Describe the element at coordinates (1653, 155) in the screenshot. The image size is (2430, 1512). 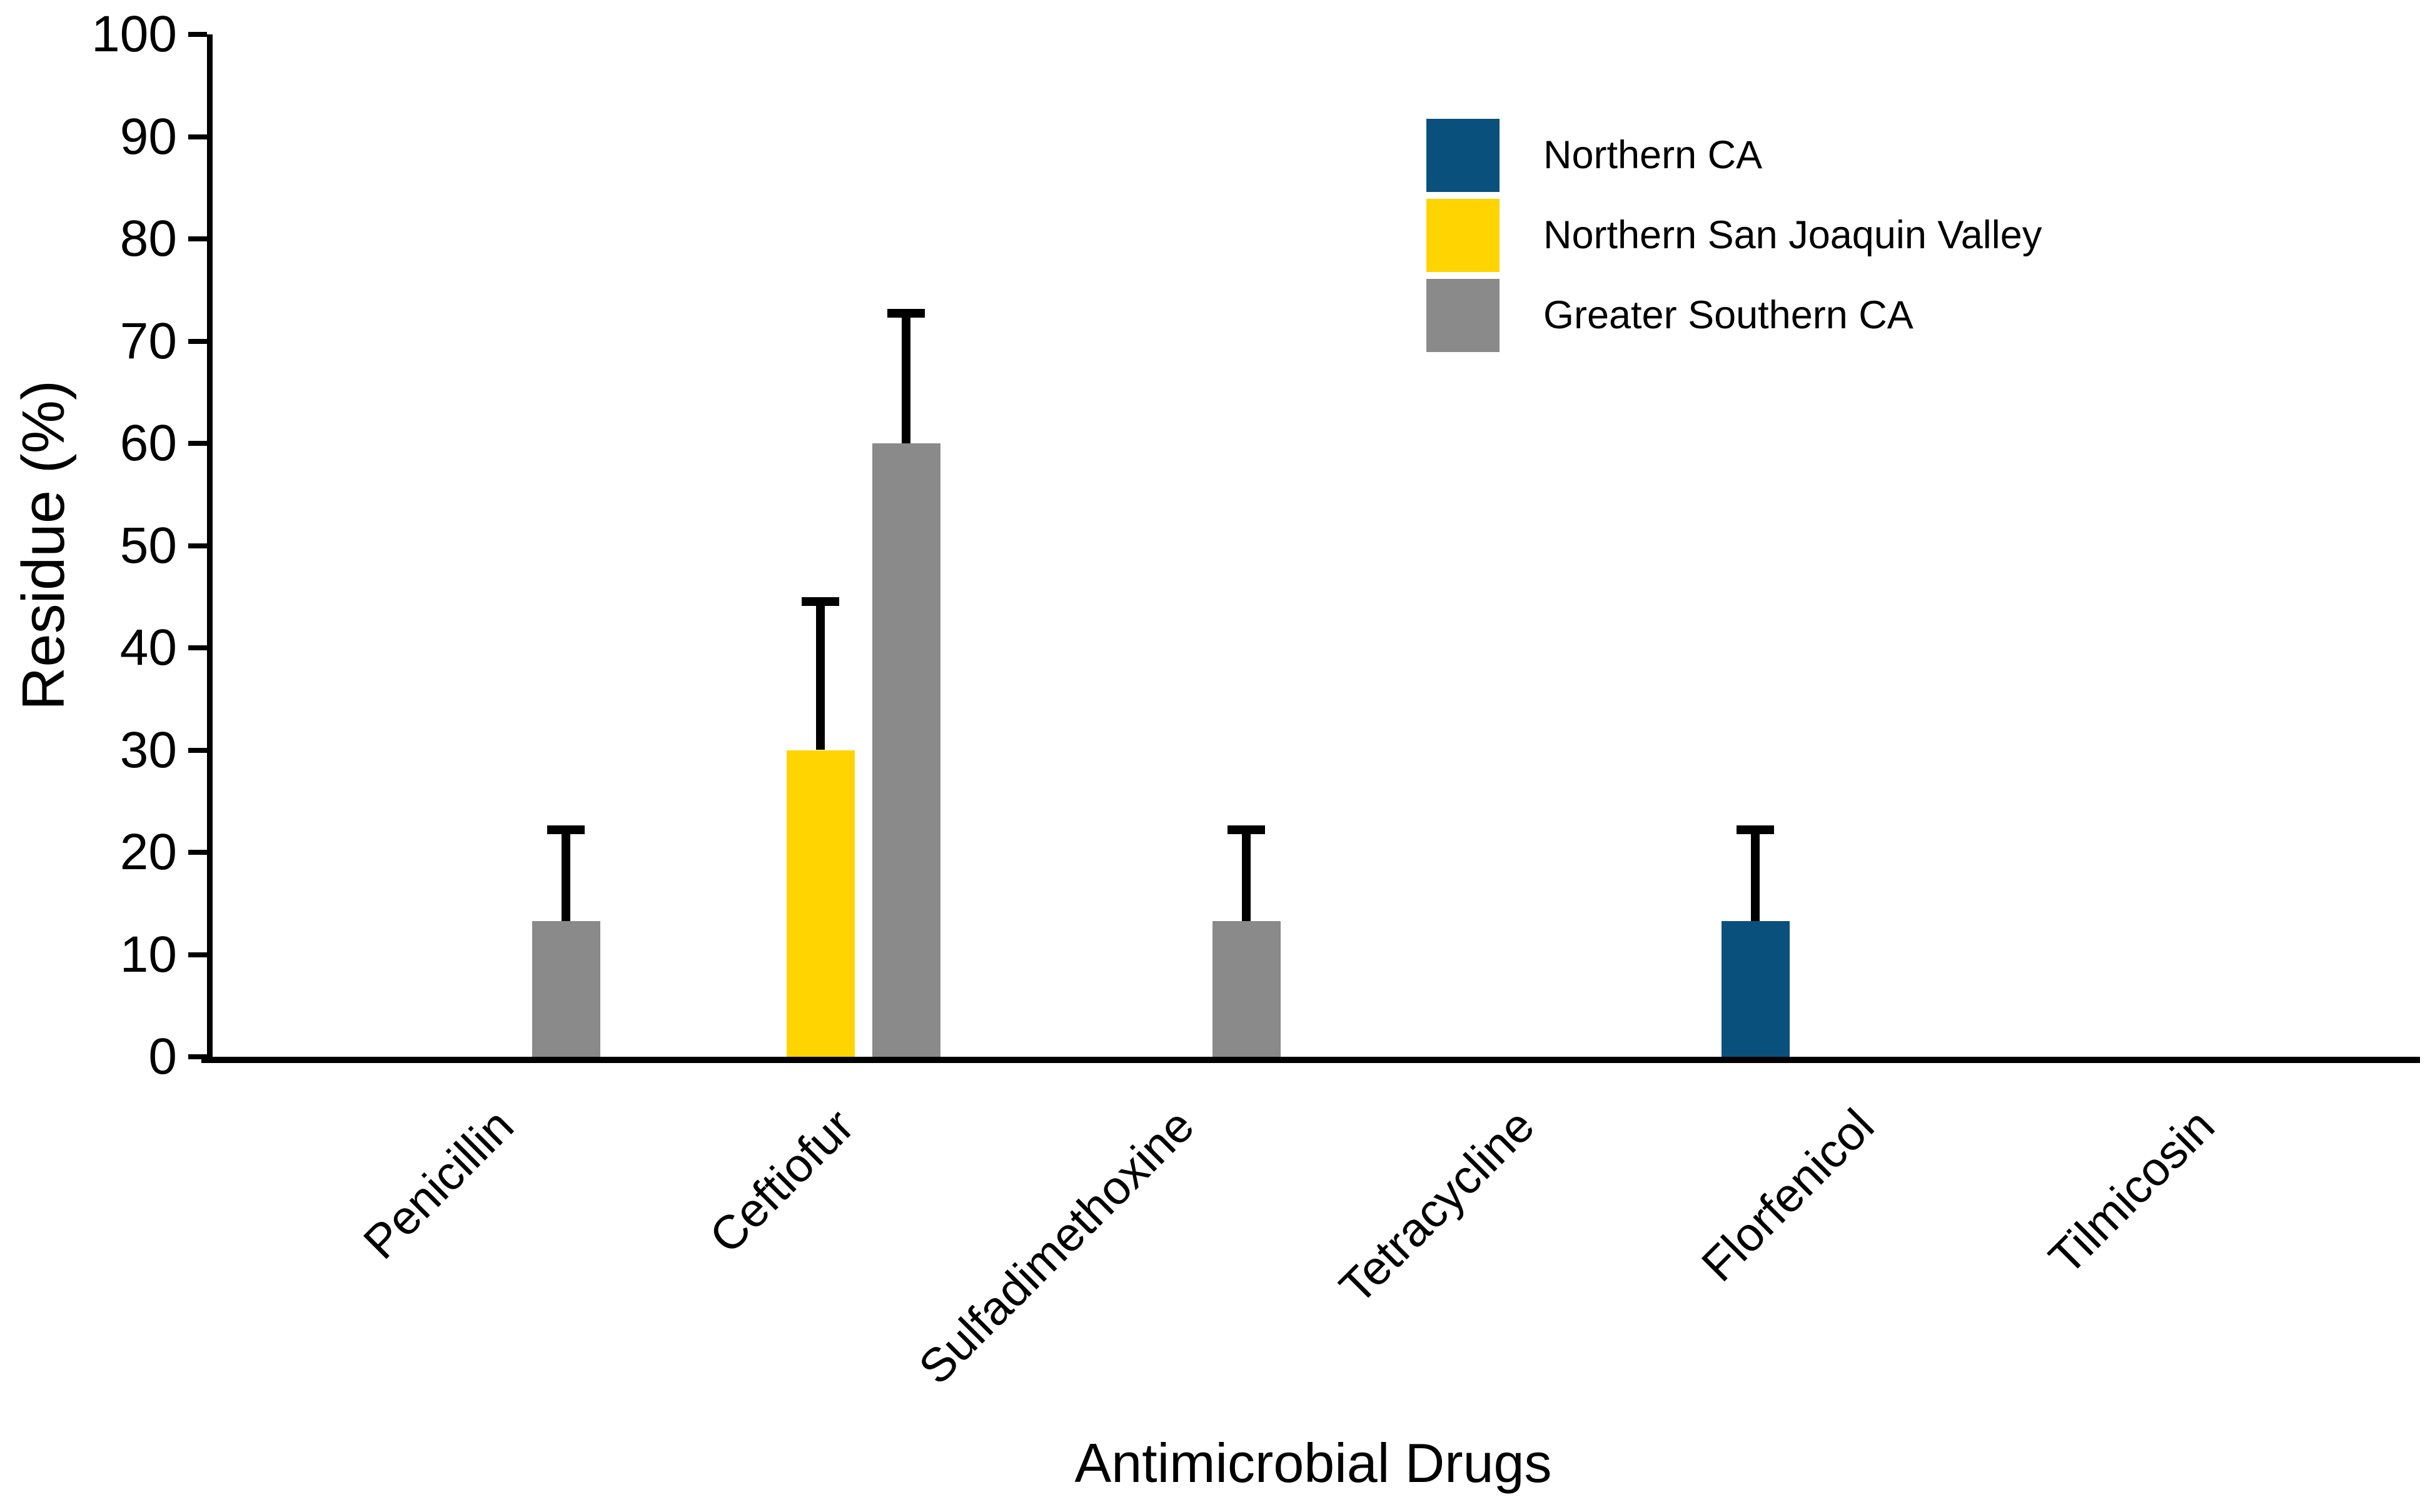
I see `legend-label: Northern CA` at that location.